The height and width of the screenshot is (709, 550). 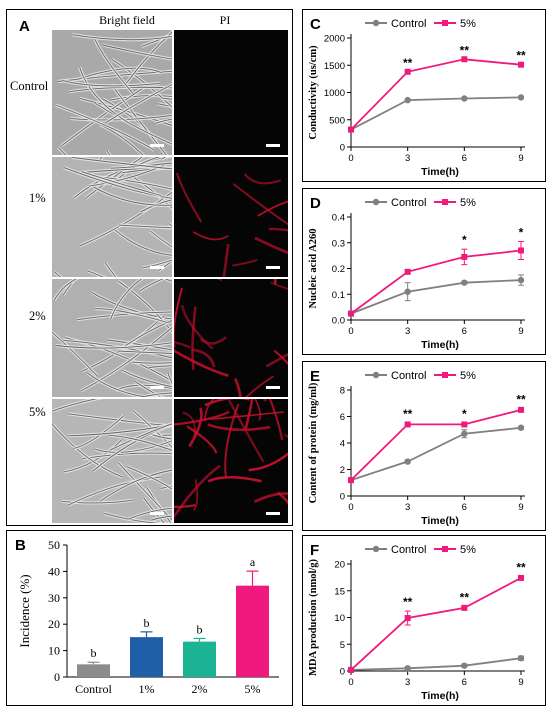 I want to click on significance-stars: *, so click(x=464, y=240).